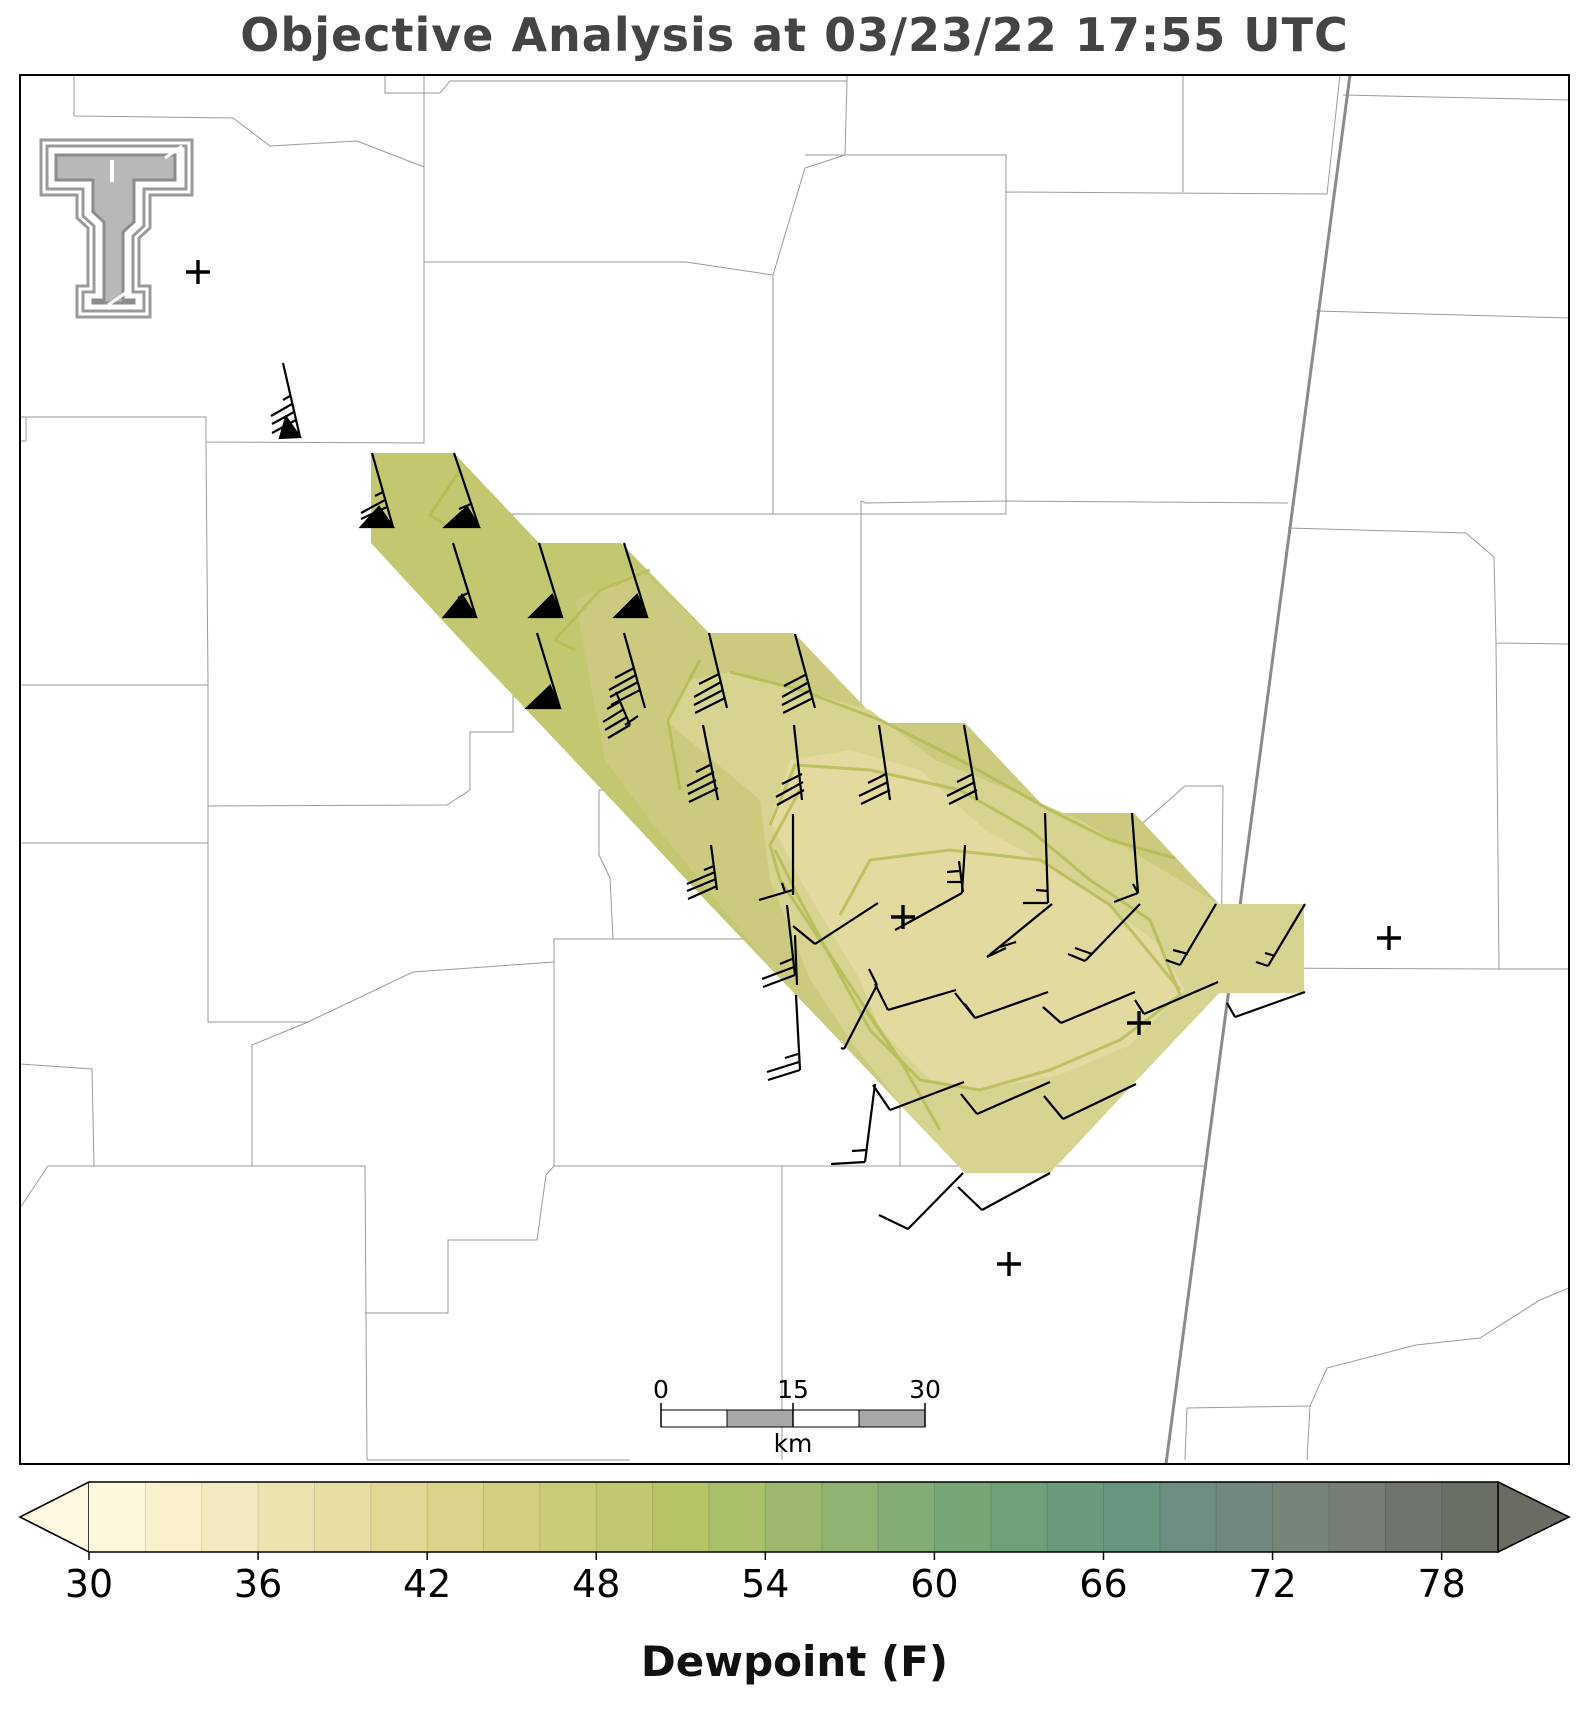 The width and height of the screenshot is (1589, 1710). Describe the element at coordinates (1441, 1584) in the screenshot. I see `colorbar-tick-label: 78` at that location.